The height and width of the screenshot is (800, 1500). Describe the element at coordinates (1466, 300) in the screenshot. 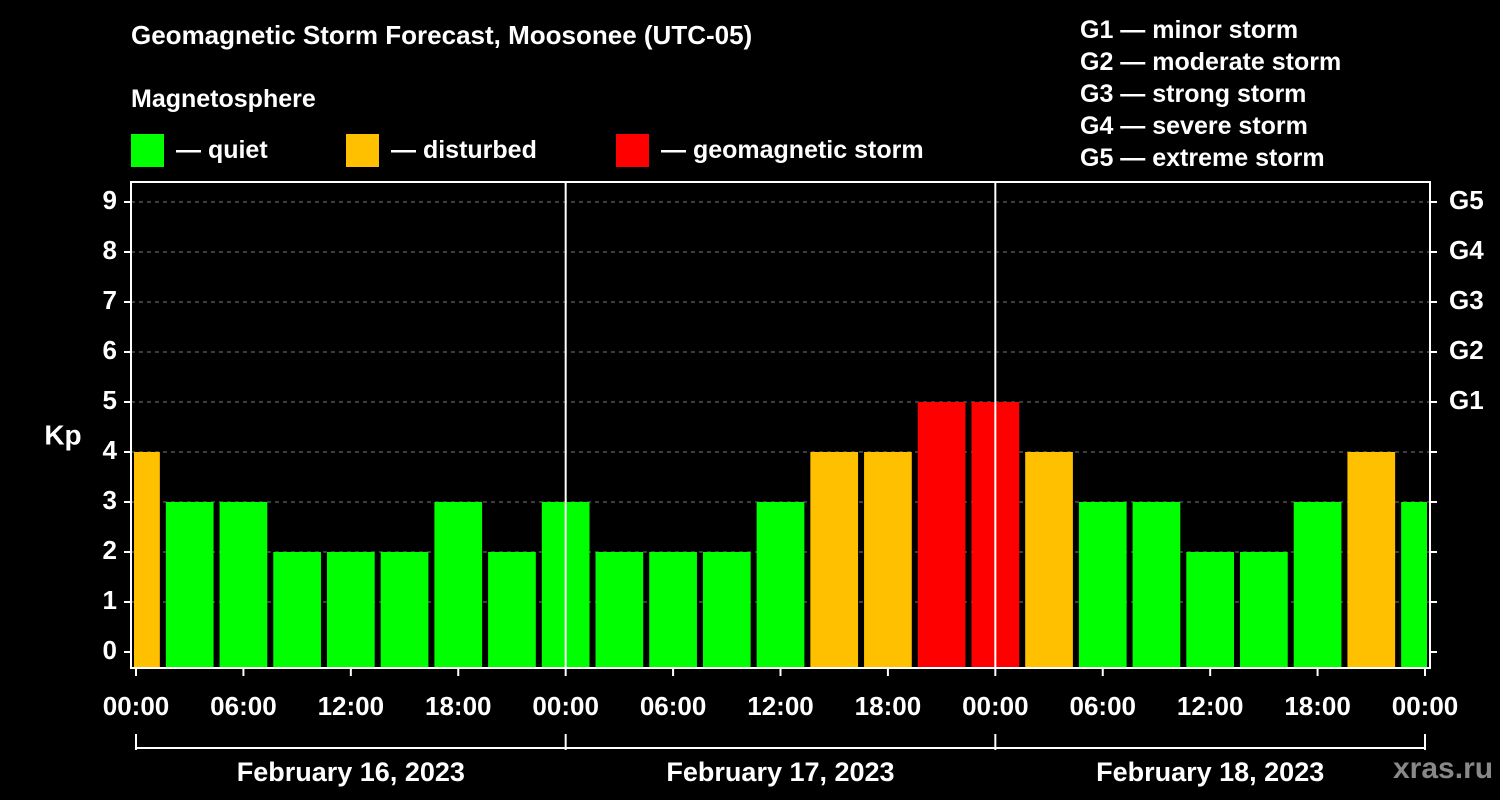

I see `g-level-label: G3` at that location.